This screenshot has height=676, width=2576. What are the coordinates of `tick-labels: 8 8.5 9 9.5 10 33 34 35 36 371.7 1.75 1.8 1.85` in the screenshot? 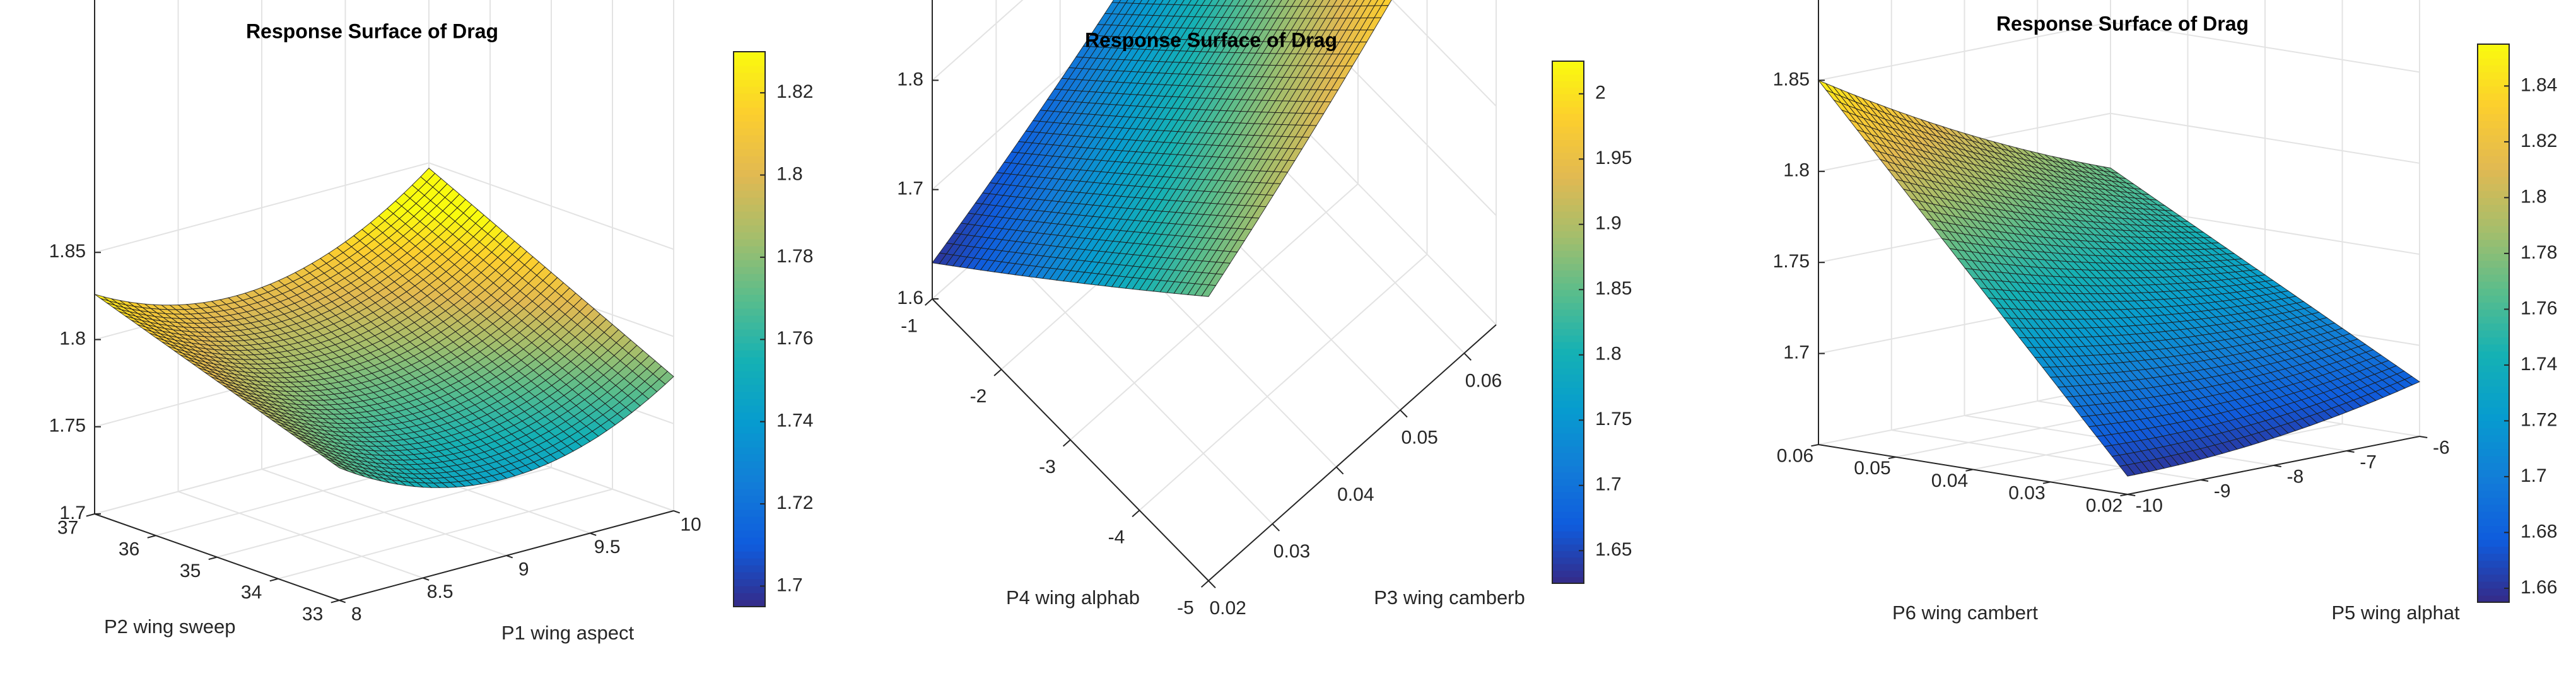 It's located at (375, 432).